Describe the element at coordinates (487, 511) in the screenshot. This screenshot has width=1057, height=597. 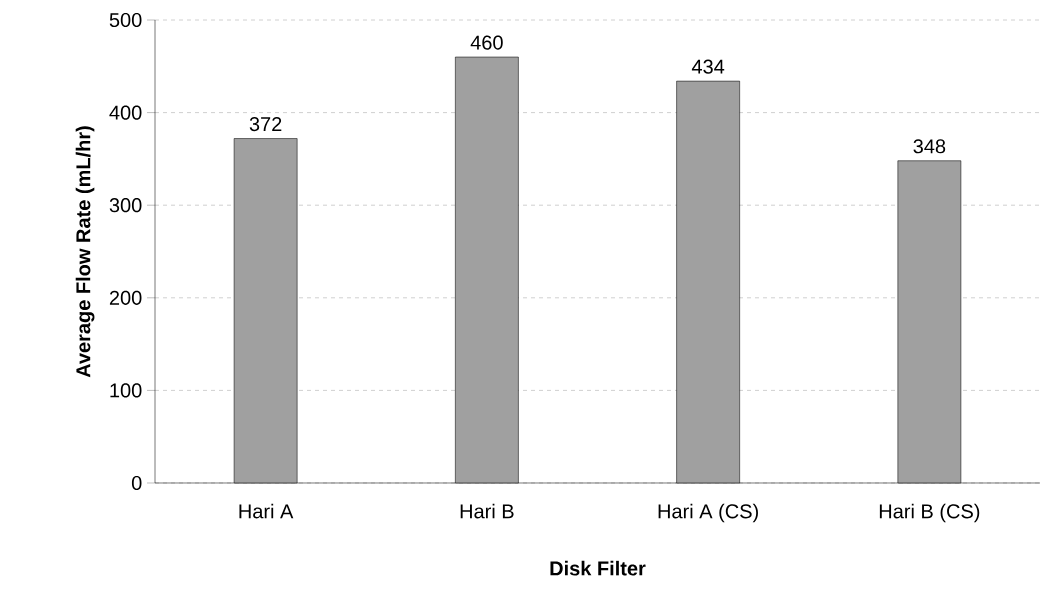
I see `x-tick-label: Hari B` at that location.